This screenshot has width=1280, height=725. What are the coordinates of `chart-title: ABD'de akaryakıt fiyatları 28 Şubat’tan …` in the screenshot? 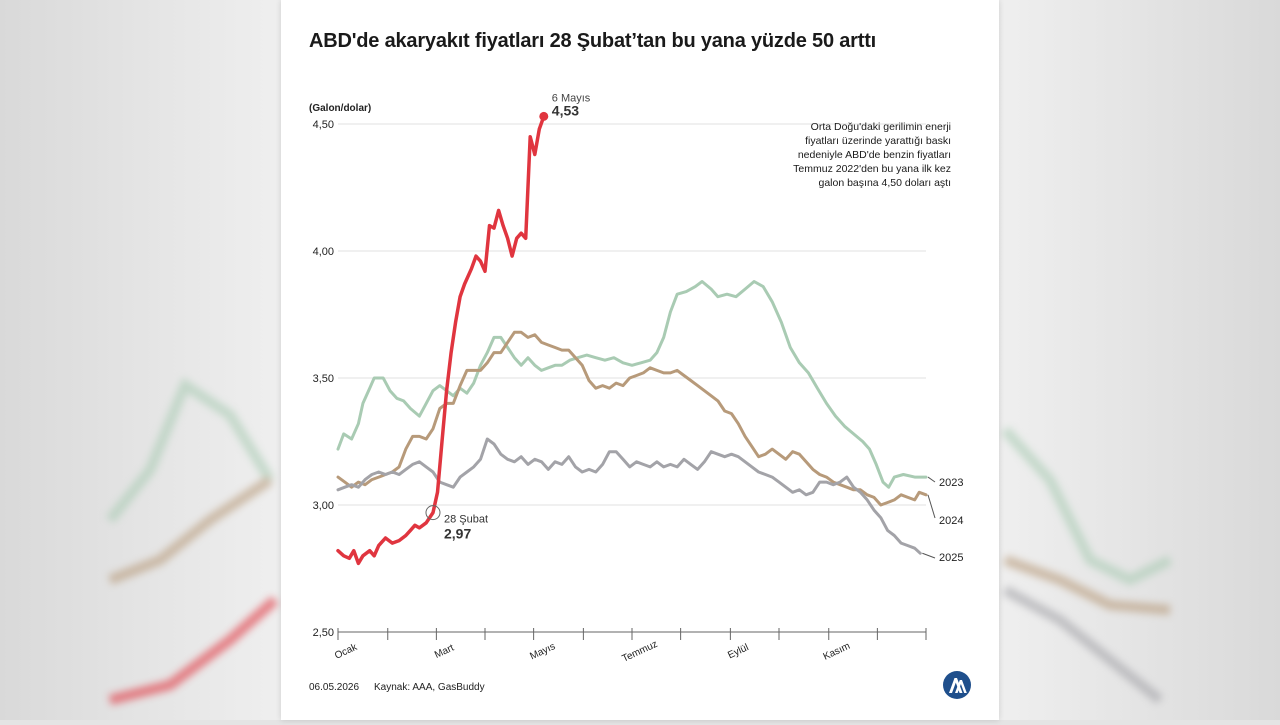 It's located at (593, 41).